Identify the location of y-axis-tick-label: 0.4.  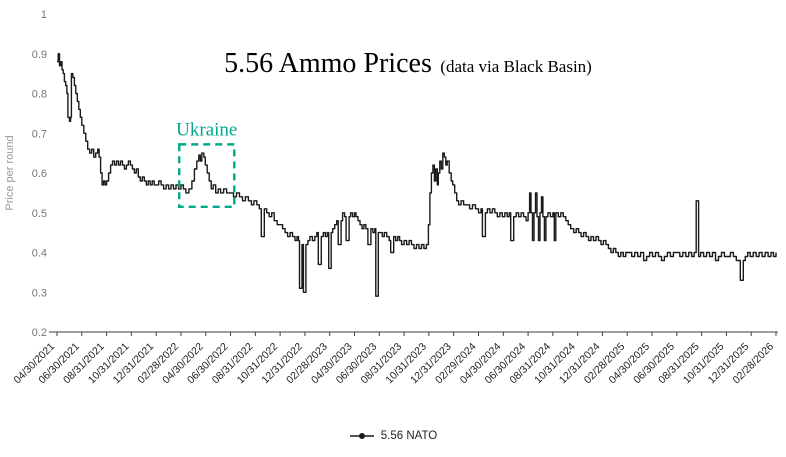
(39, 254).